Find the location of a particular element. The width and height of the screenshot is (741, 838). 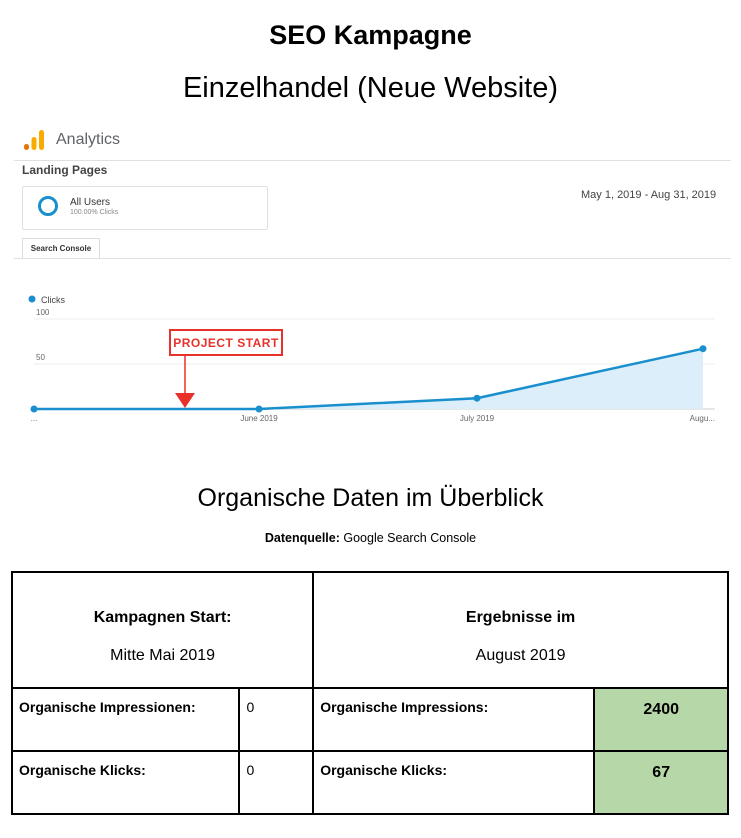

start-clicks-label: Organische Klicks: is located at coordinates (125, 782).